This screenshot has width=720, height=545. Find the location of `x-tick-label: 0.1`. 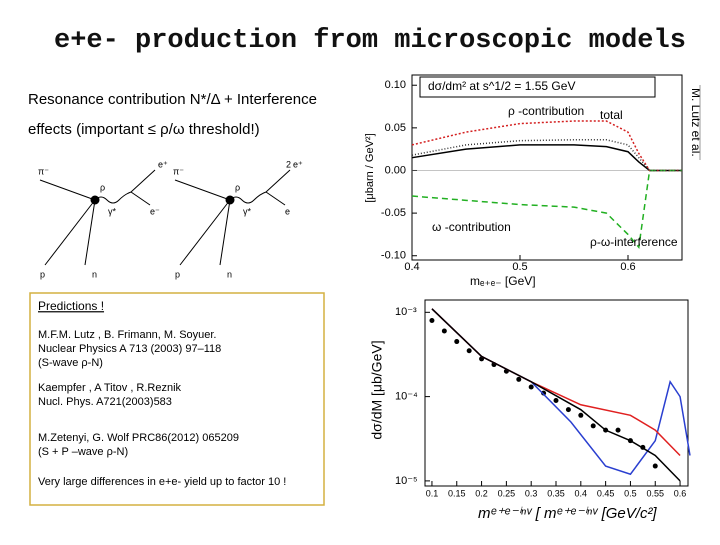

x-tick-label: 0.1 is located at coordinates (432, 493).